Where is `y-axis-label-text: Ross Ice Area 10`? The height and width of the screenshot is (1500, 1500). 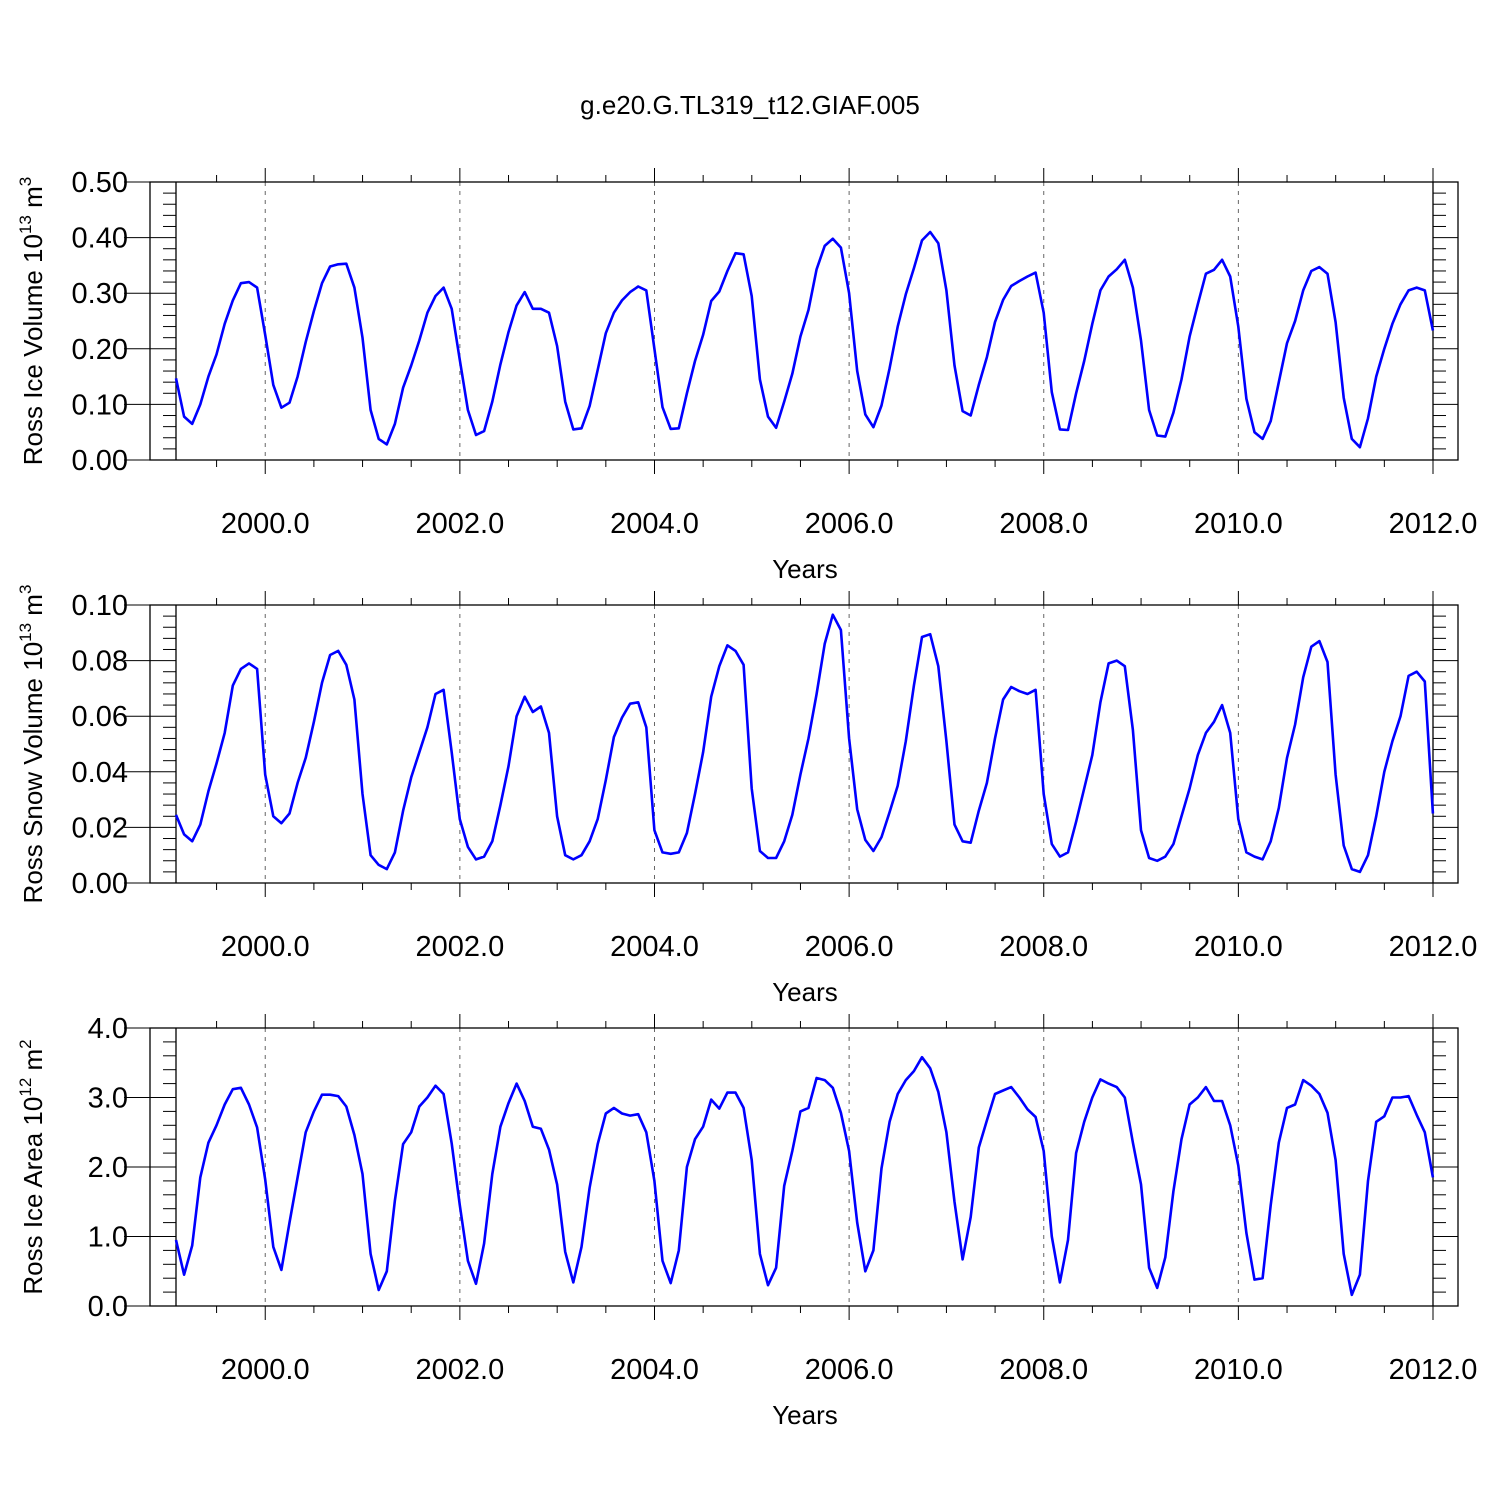 y-axis-label-text: Ross Ice Area 10 is located at coordinates (33, 1196).